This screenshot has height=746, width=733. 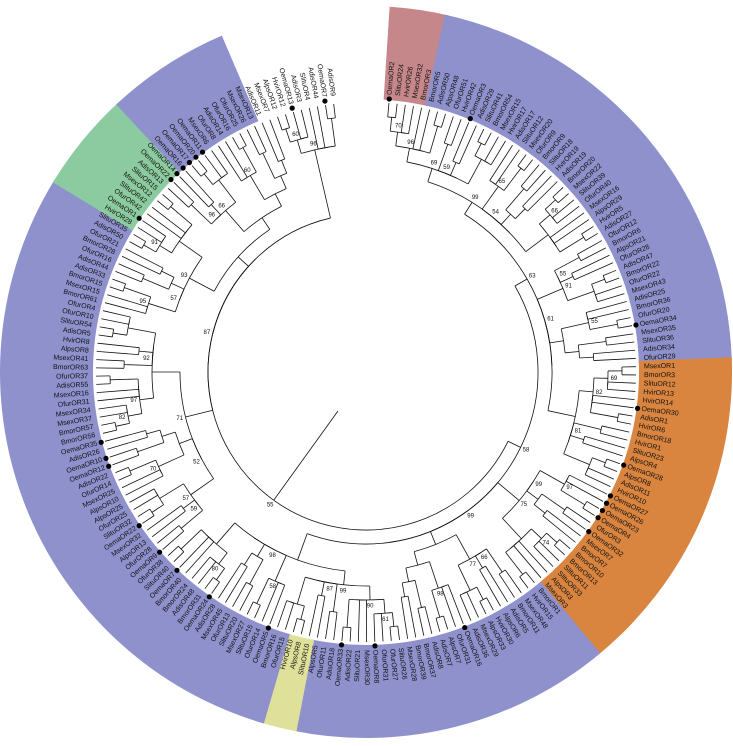 I want to click on bootstrap-value: 93, so click(x=184, y=276).